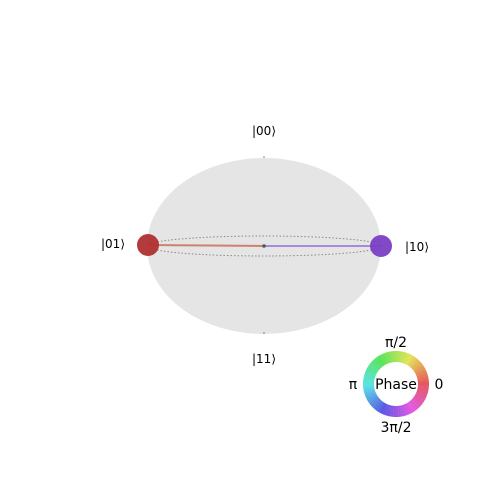  What do you see at coordinates (396, 428) in the screenshot?
I see `phase-label-three-pi-half: 3π/2` at bounding box center [396, 428].